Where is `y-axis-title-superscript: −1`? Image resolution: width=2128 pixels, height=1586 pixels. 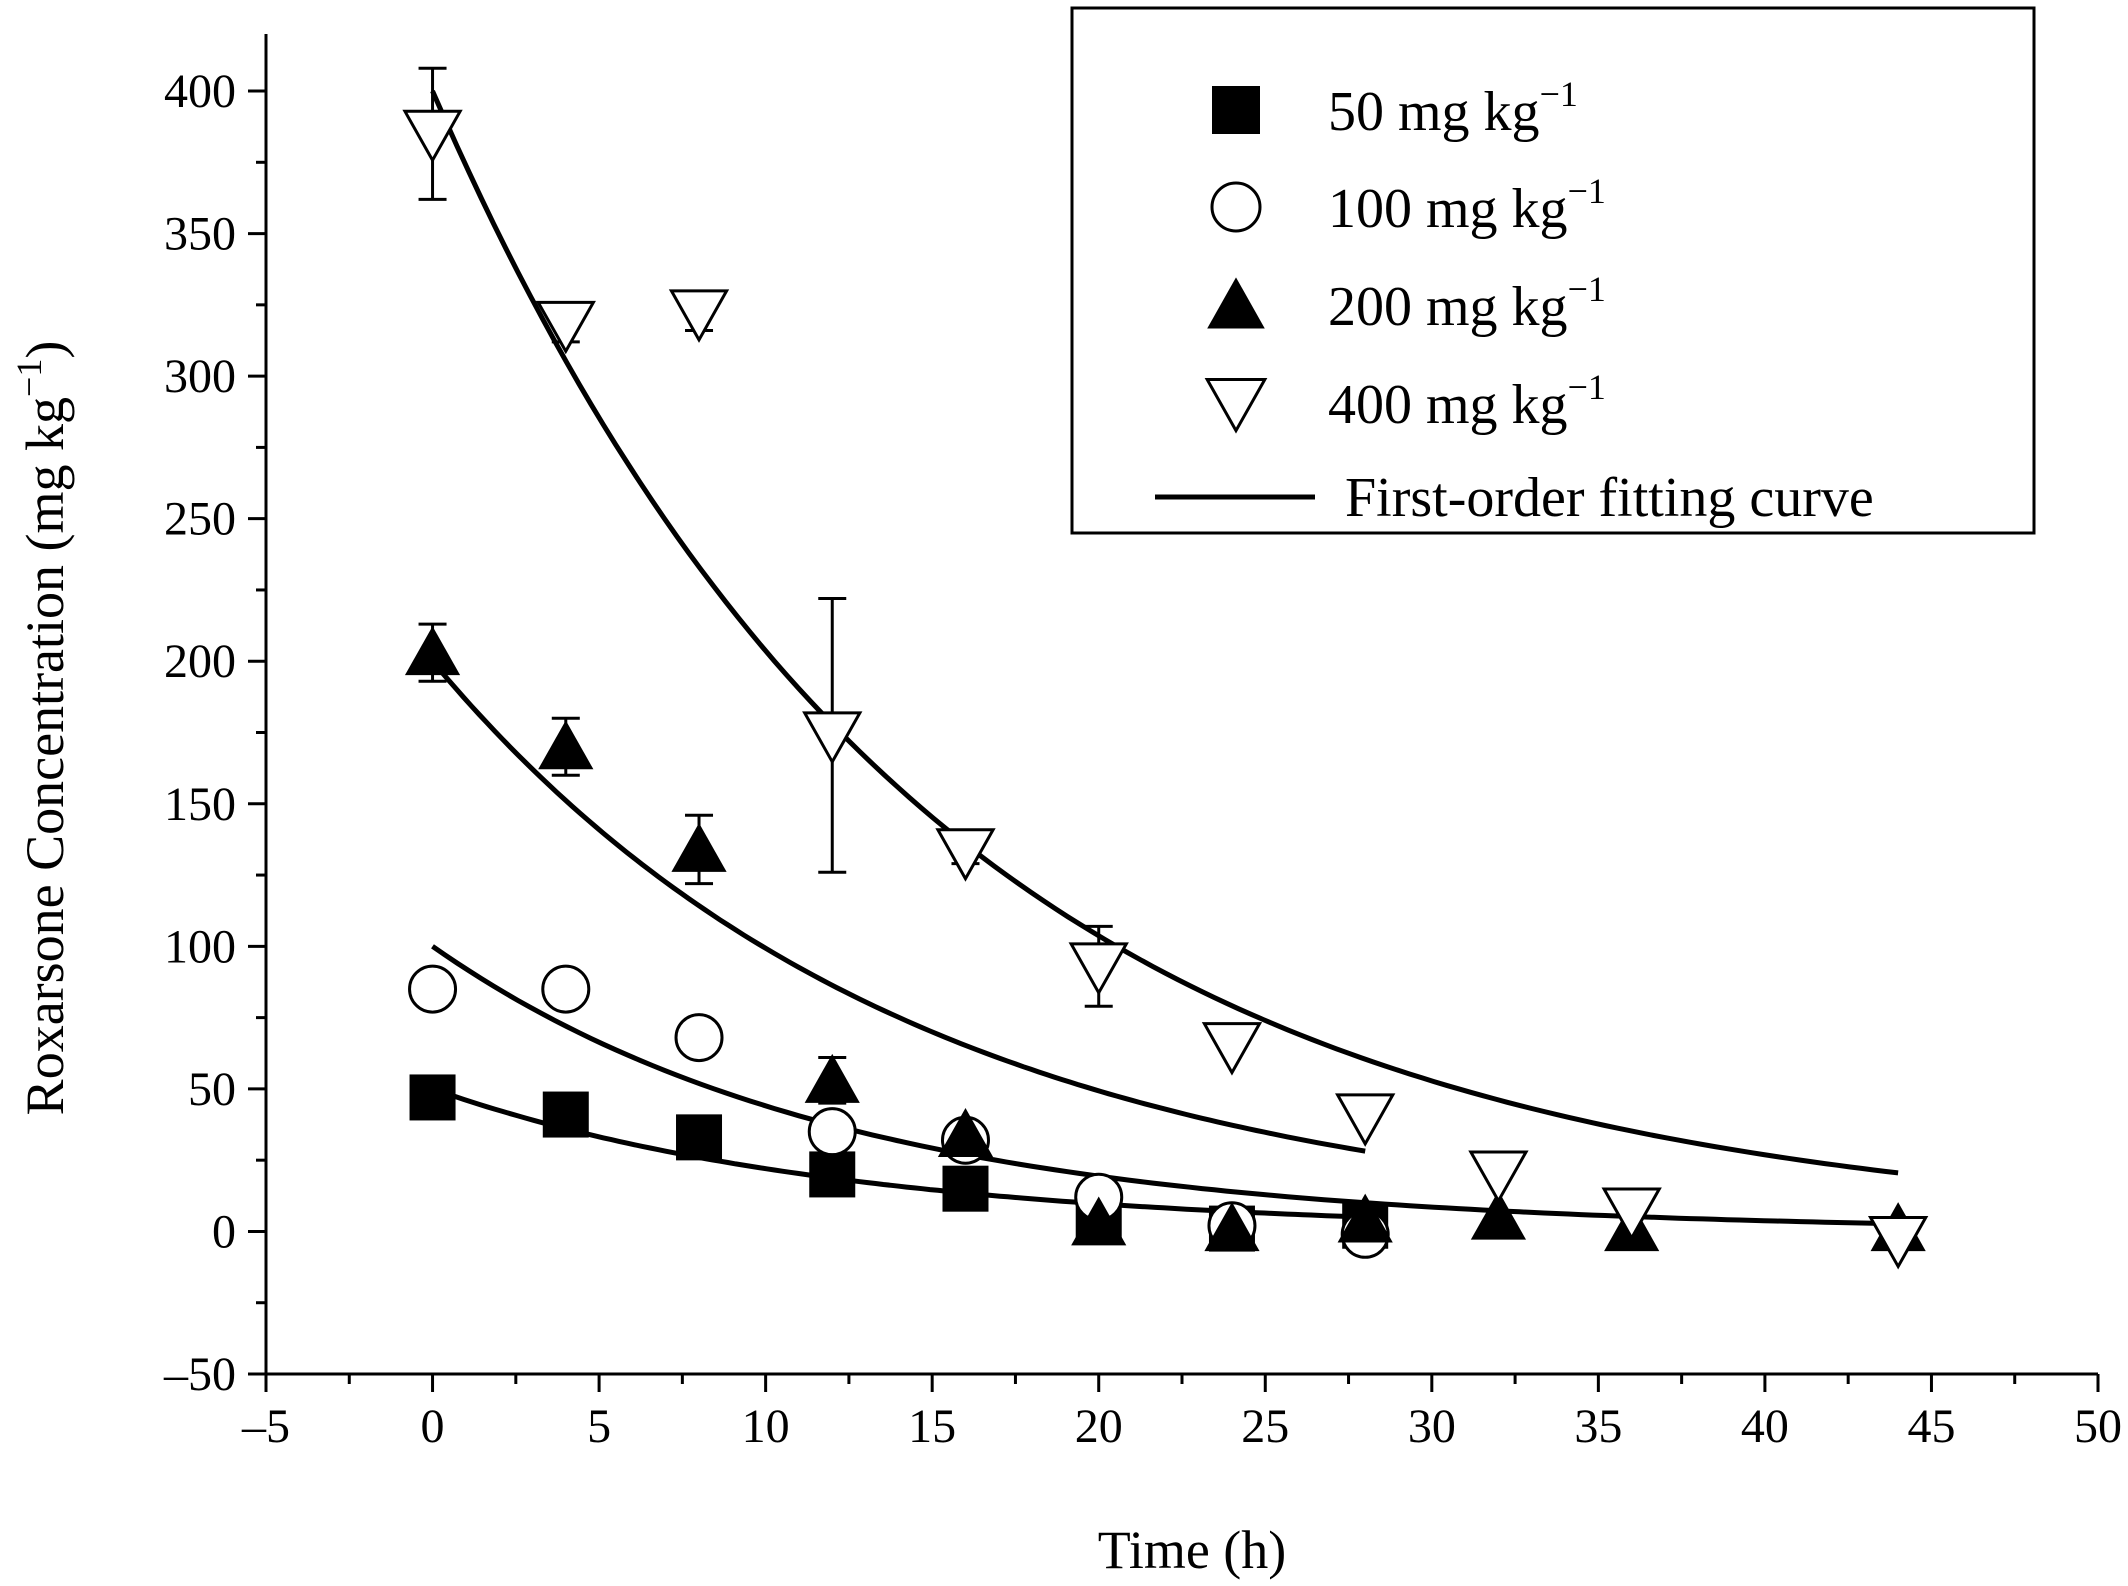
y-axis-title-superscript: −1 is located at coordinates (29, 378).